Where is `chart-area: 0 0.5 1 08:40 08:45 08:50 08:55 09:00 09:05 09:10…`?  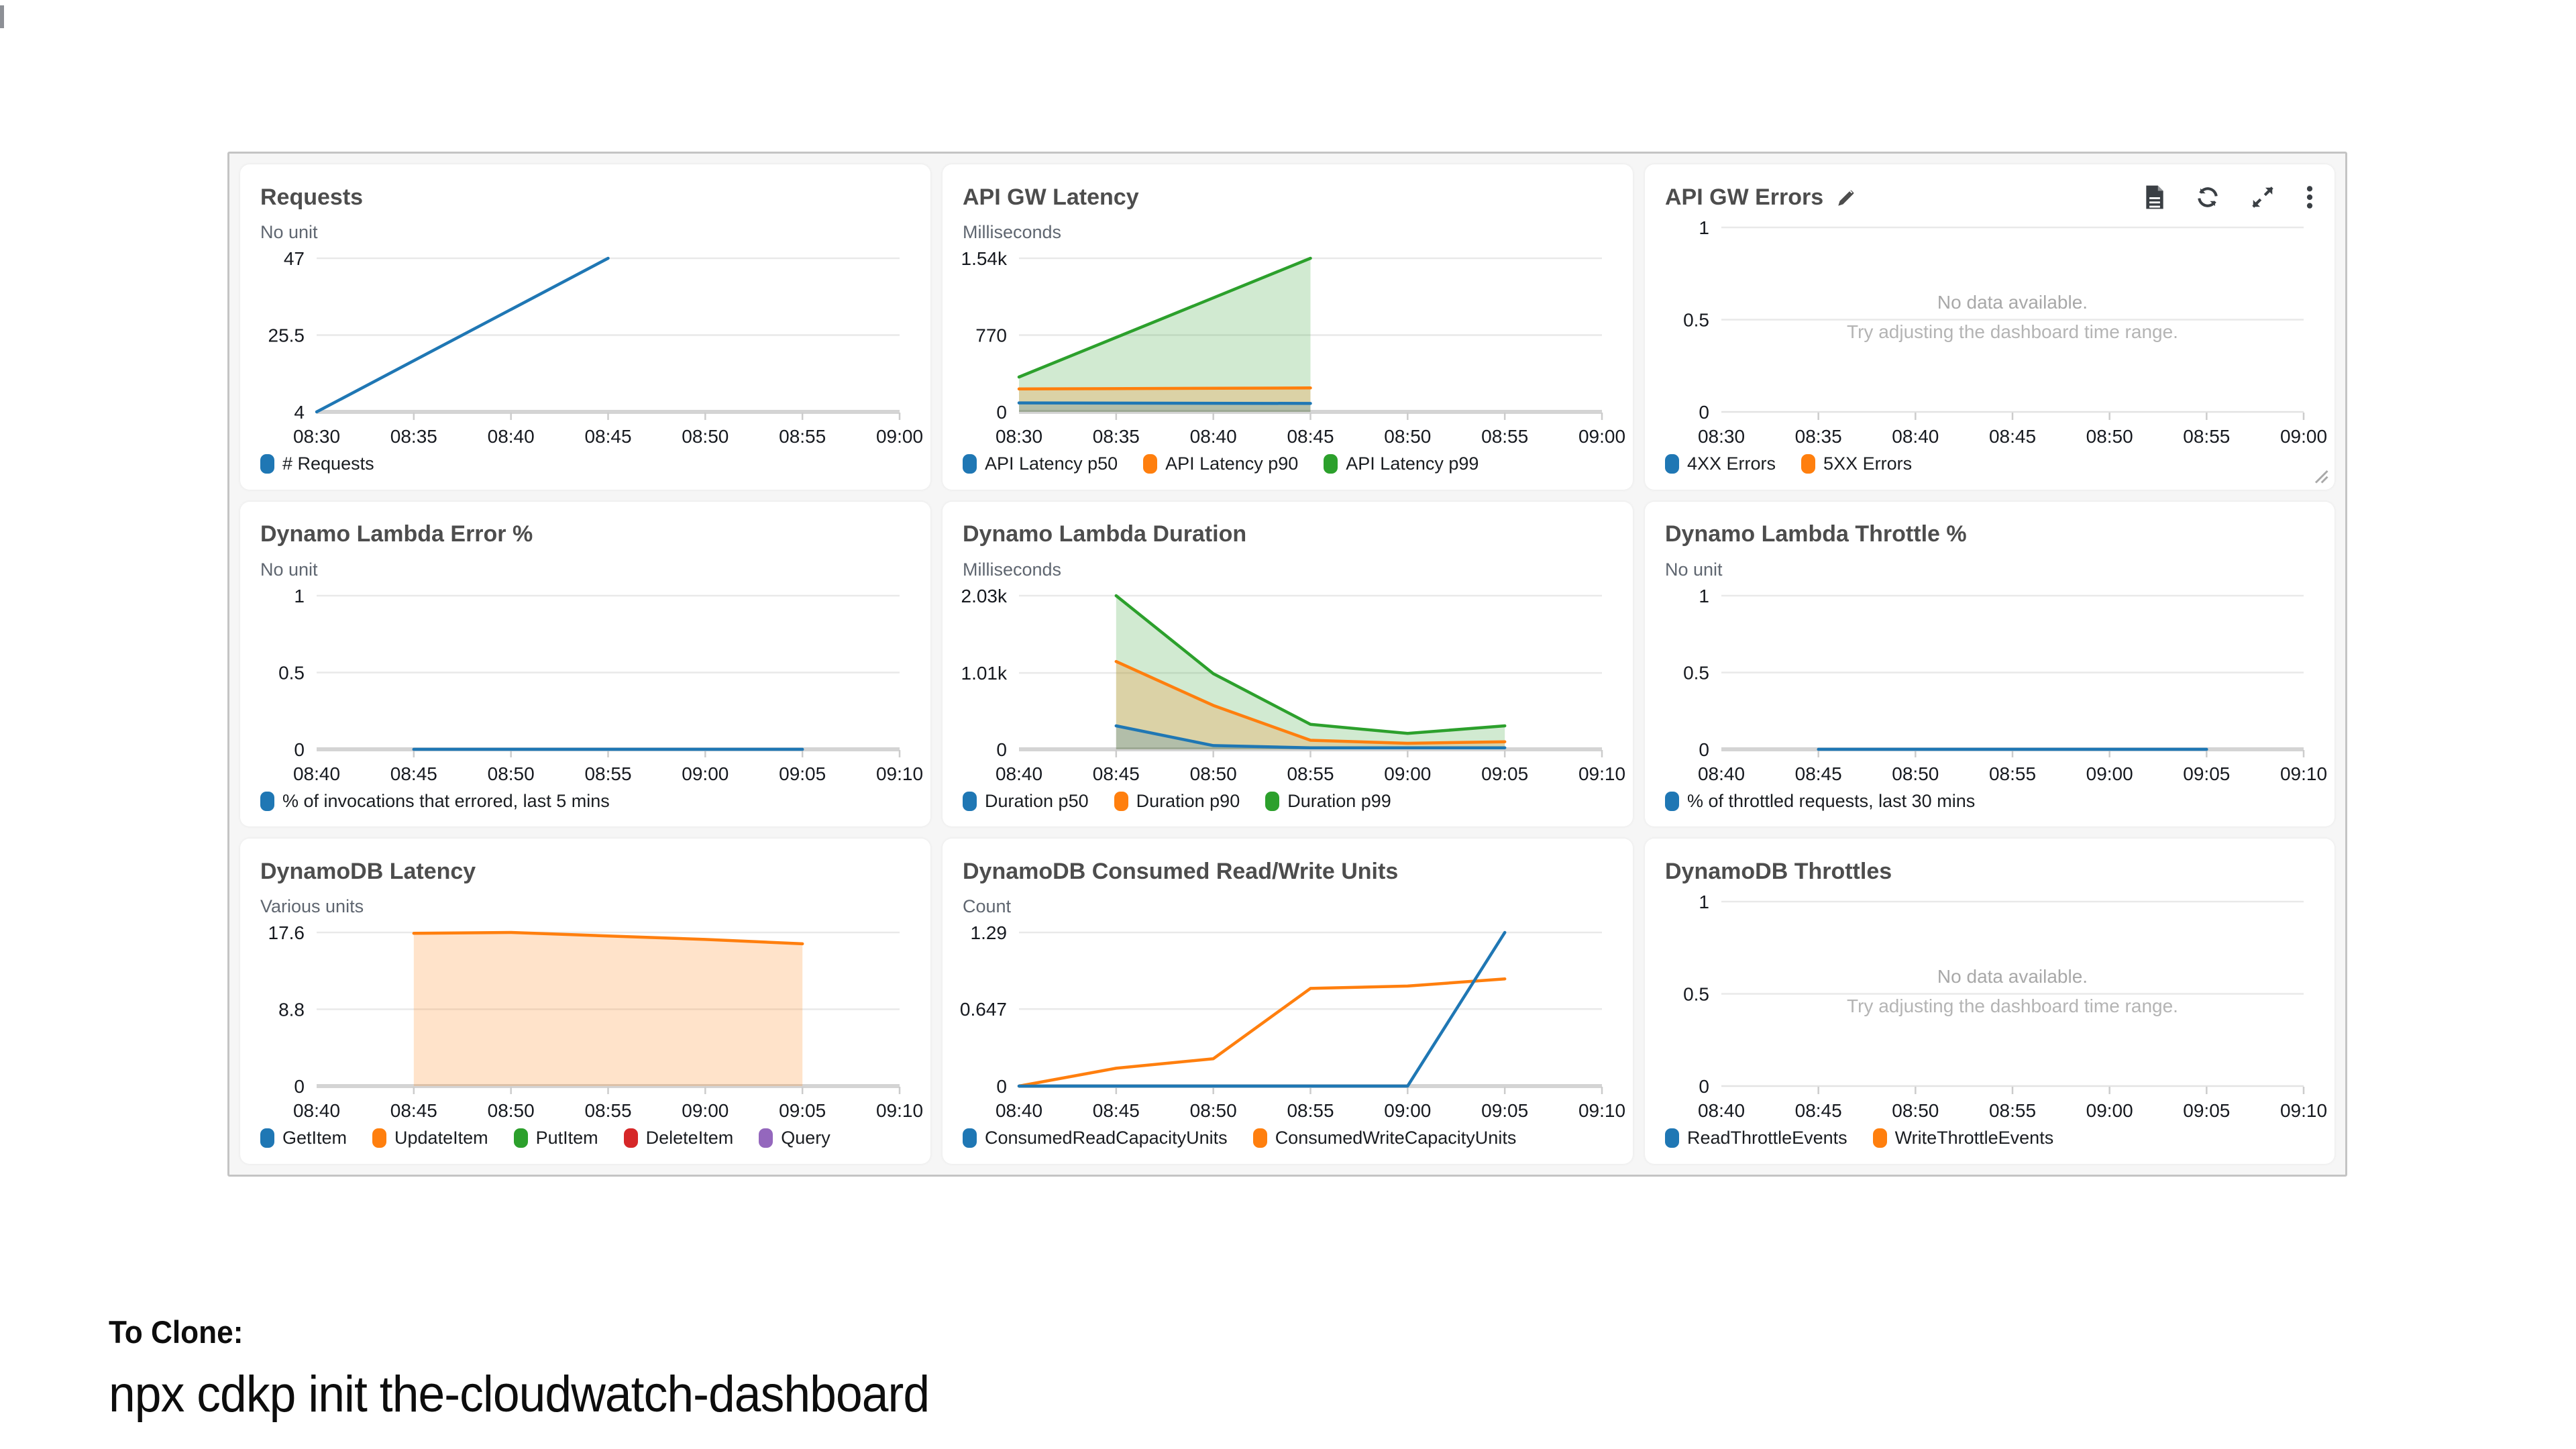 chart-area: 0 0.5 1 08:40 08:45 08:50 08:55 09:00 09:05 09:10… is located at coordinates (1996, 1006).